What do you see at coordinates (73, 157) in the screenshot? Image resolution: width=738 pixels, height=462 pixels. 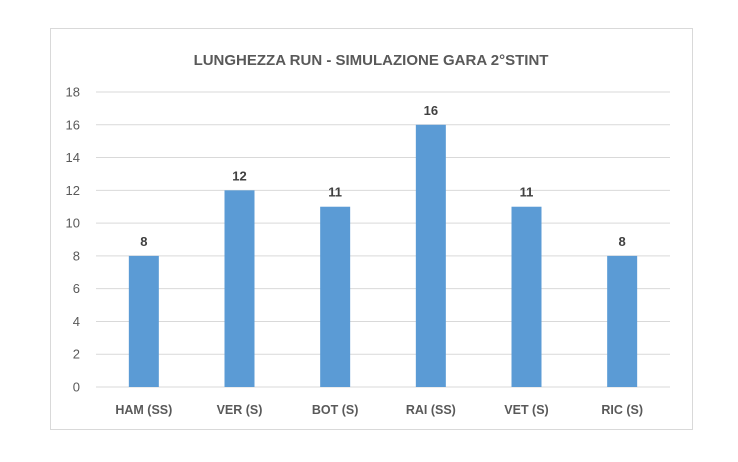 I see `y-tick-label: 14` at bounding box center [73, 157].